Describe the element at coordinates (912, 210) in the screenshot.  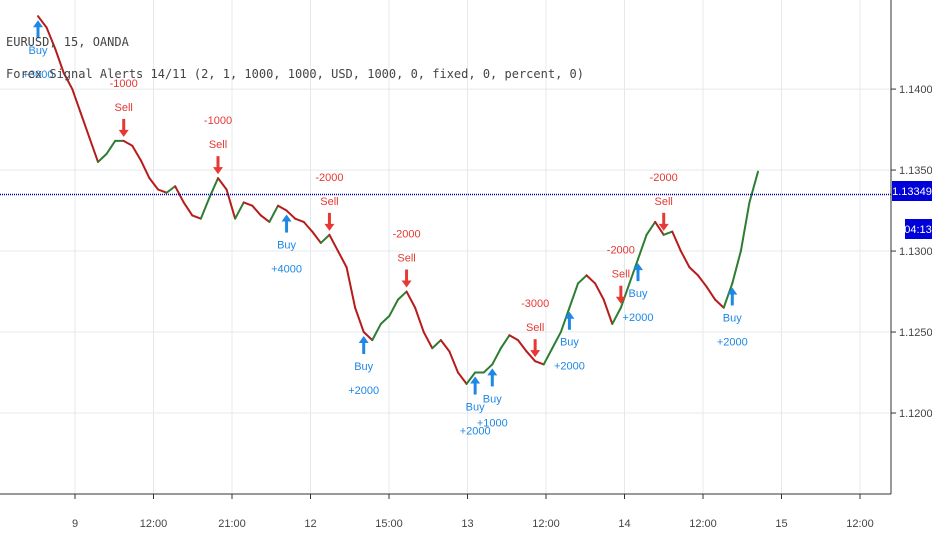
I see `price-tag: 1.13349 04:13` at that location.